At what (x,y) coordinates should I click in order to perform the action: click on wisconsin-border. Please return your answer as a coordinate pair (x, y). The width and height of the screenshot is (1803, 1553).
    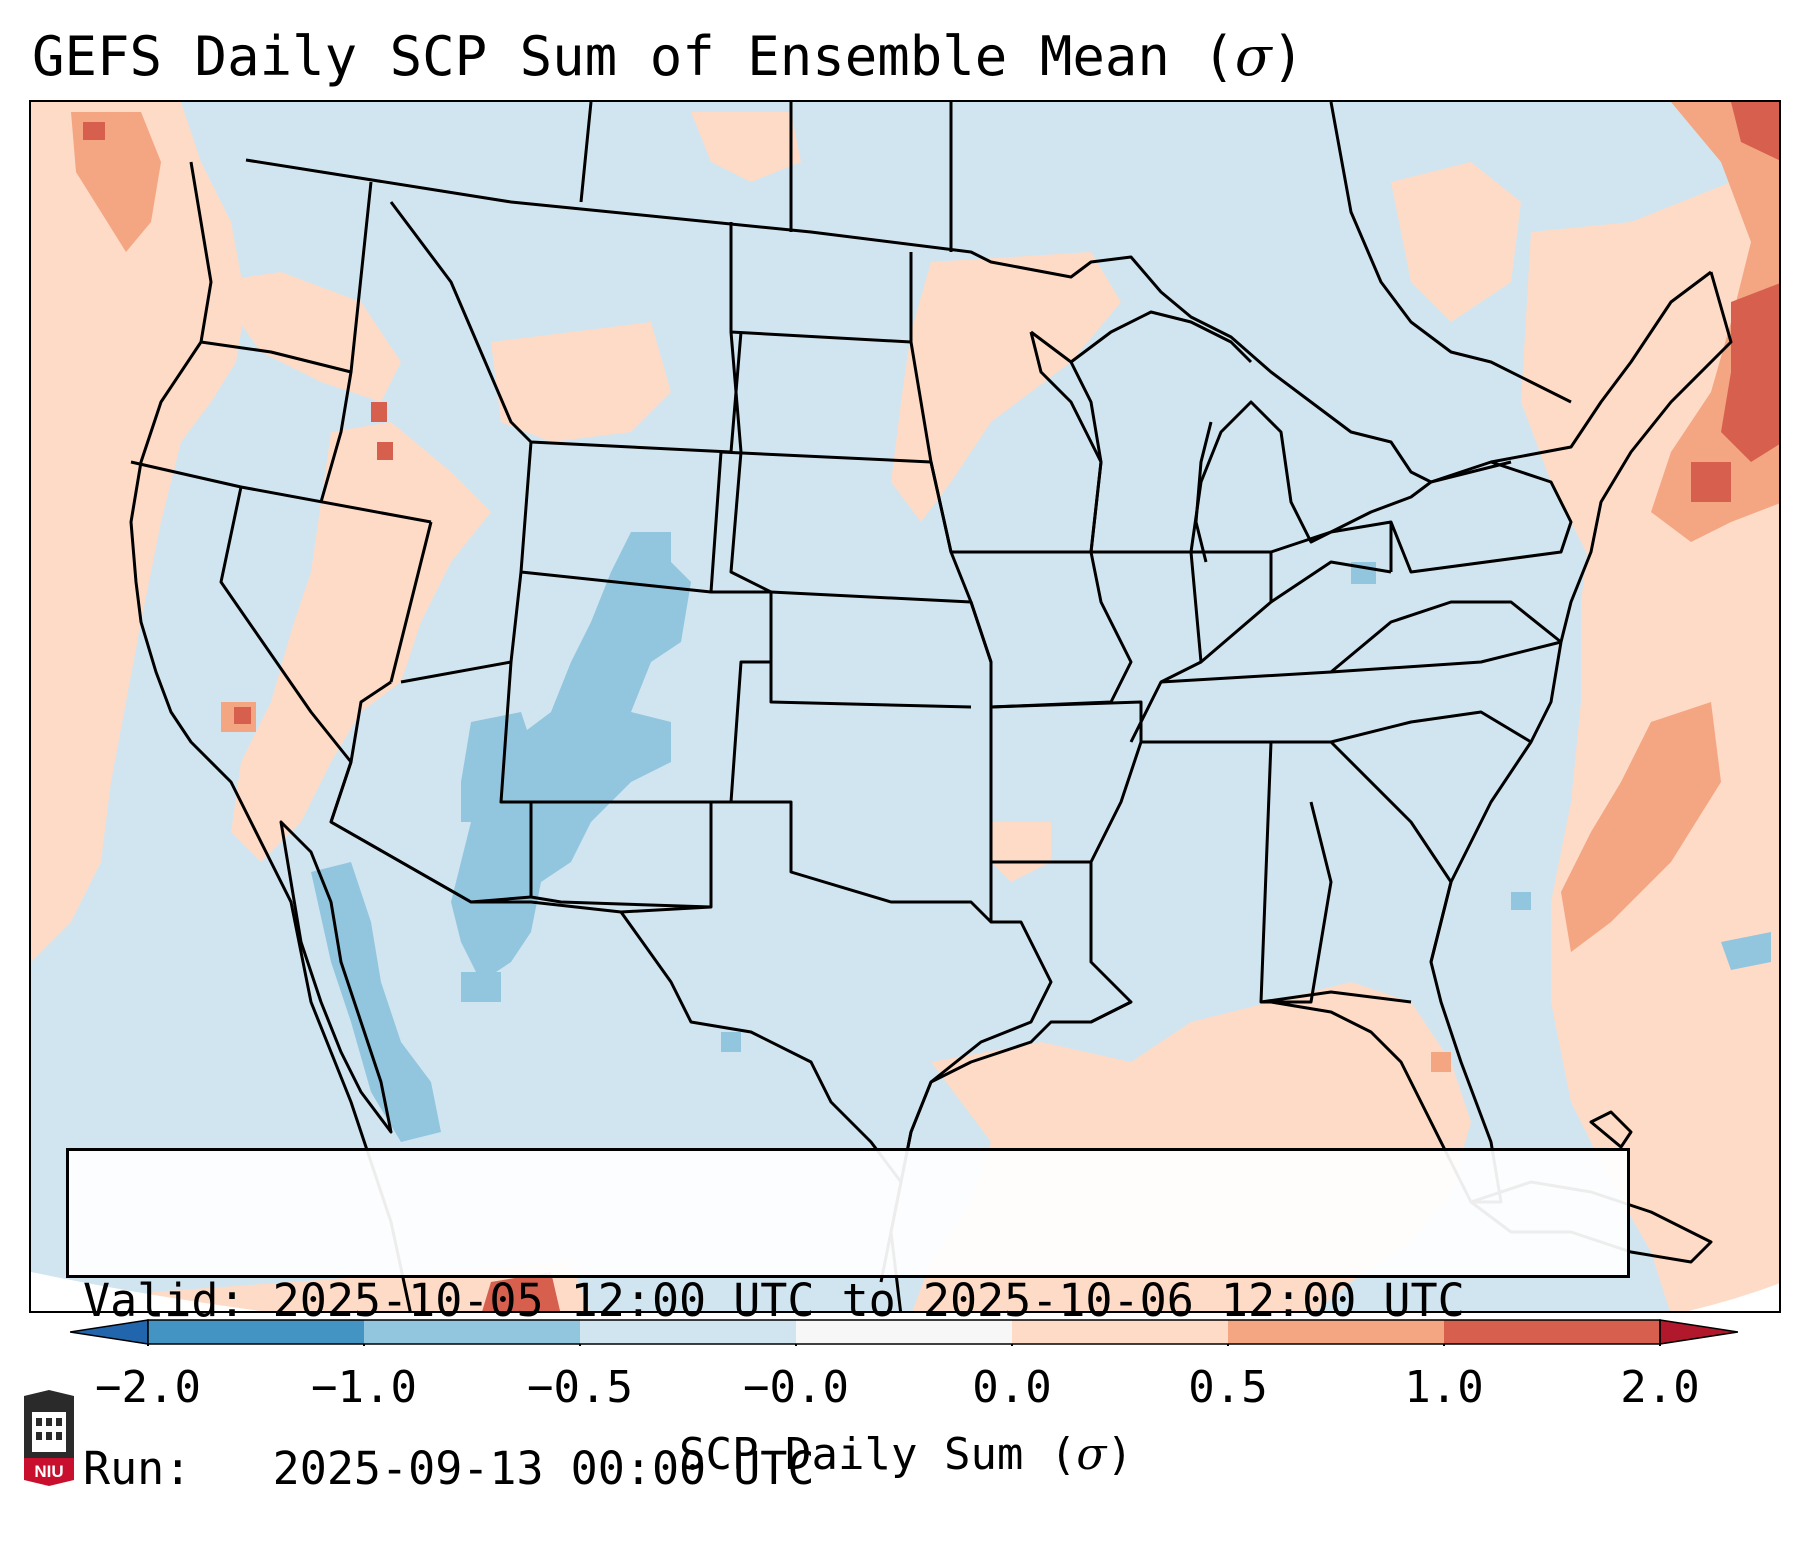
    Looking at the image, I should click on (1066, 441).